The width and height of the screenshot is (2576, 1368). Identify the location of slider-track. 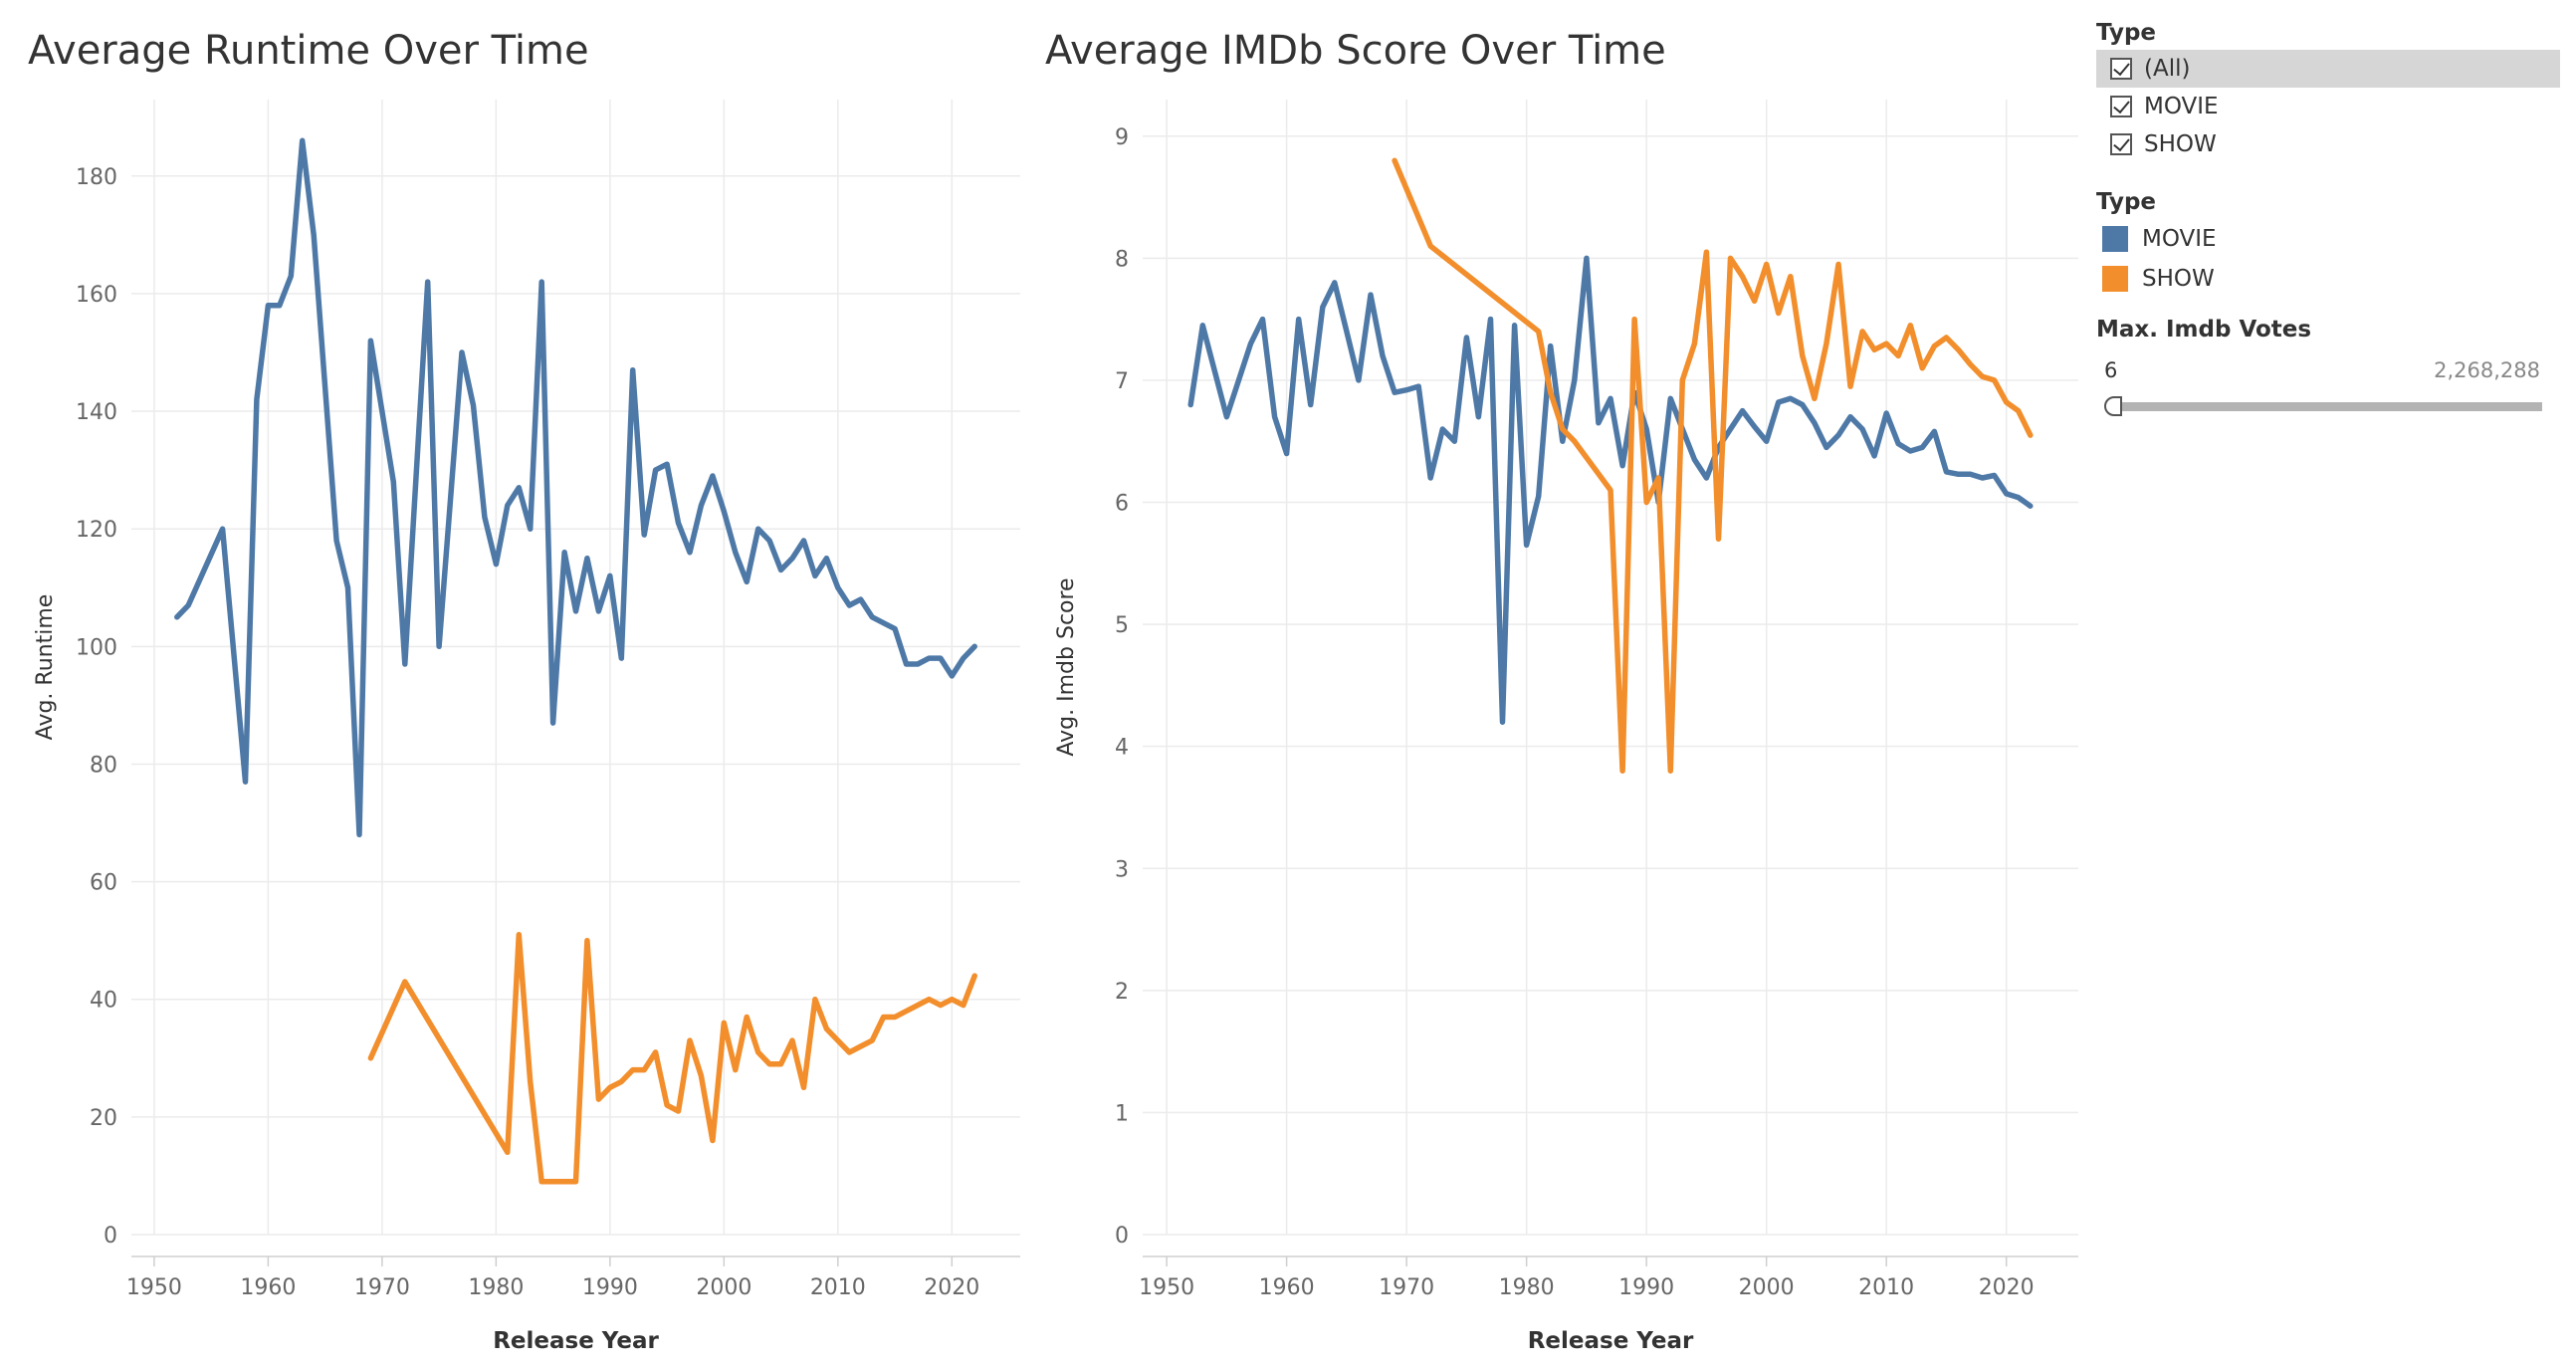
(2327, 406).